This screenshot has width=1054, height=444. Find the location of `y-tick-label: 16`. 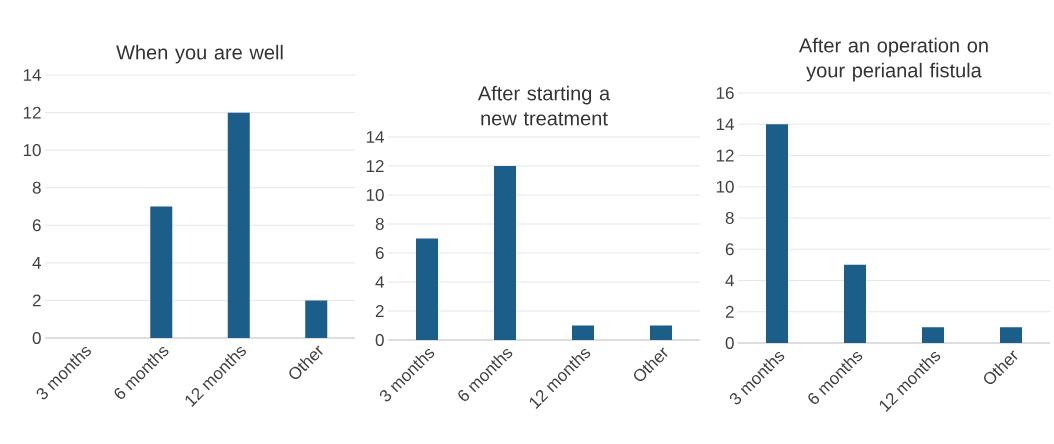

y-tick-label: 16 is located at coordinates (725, 93).